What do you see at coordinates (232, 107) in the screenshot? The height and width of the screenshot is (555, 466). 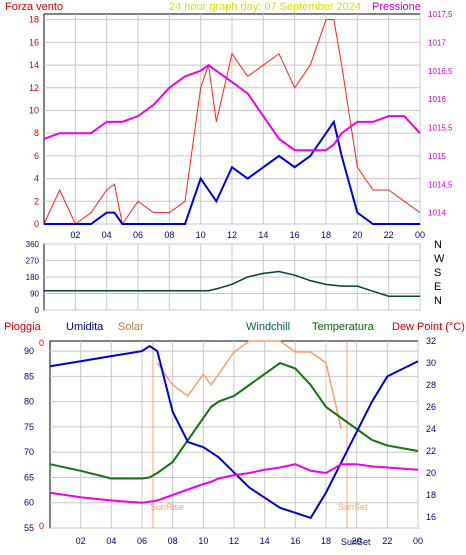 I see `pressure-series` at bounding box center [232, 107].